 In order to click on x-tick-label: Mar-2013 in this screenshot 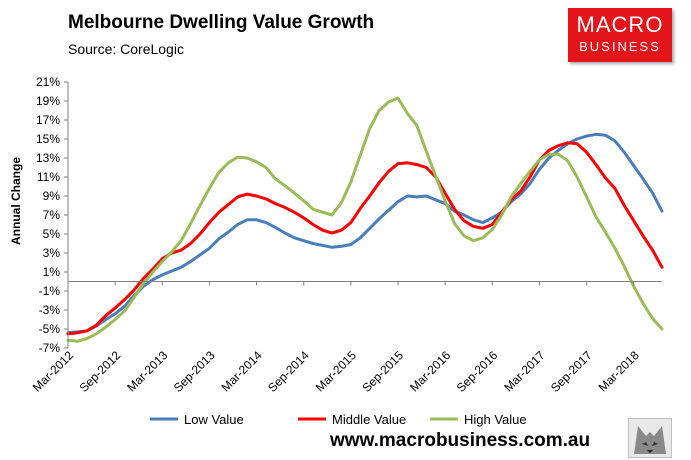, I will do `click(147, 371)`.